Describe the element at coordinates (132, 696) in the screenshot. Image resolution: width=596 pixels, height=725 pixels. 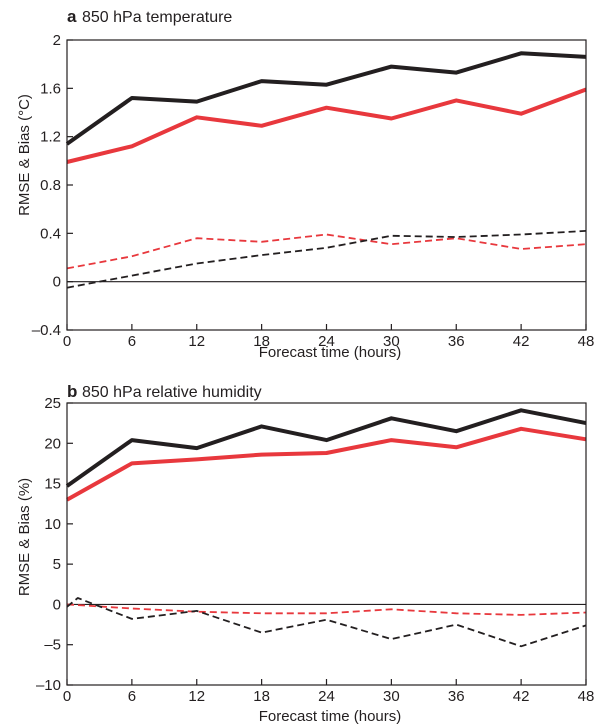
I see `panel-b-x-tick-label: 6` at that location.